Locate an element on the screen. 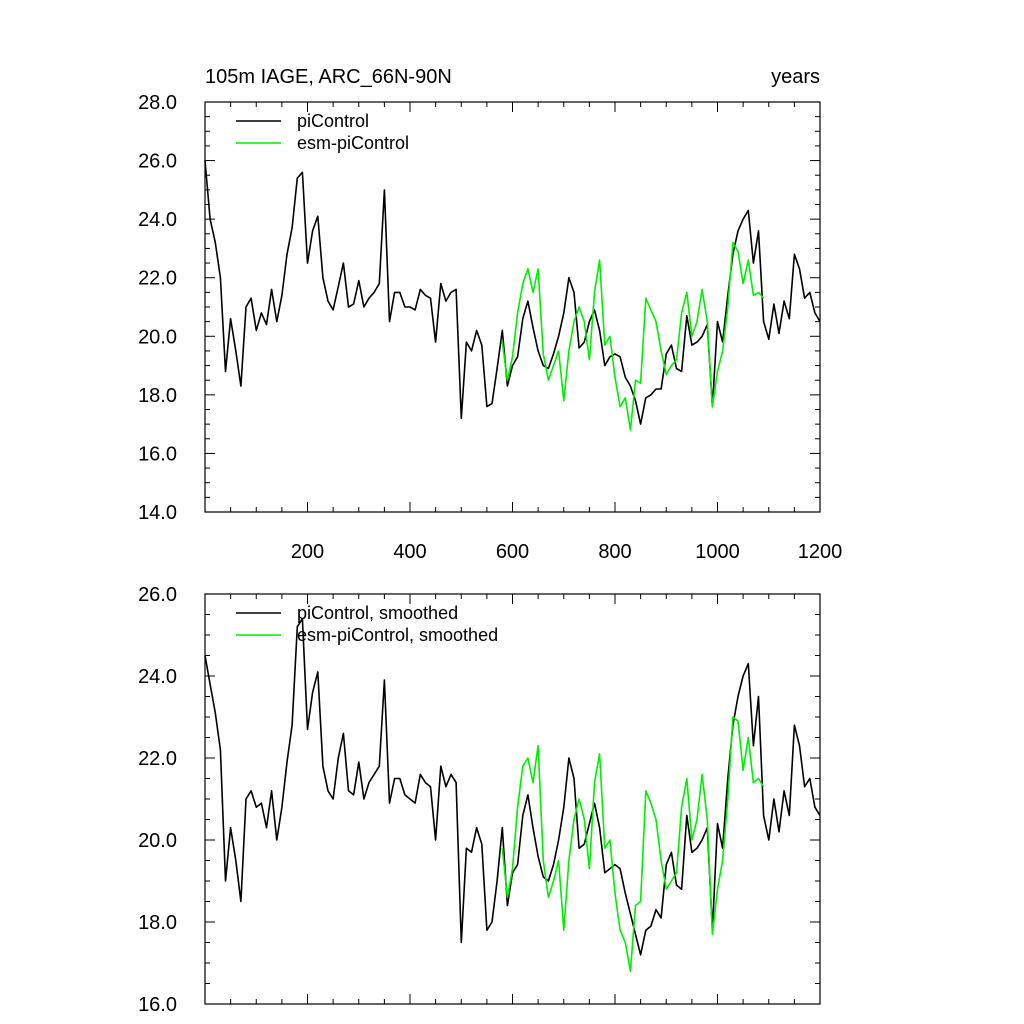 This screenshot has width=1024, height=1024. x-tick-label: 800 is located at coordinates (614, 552).